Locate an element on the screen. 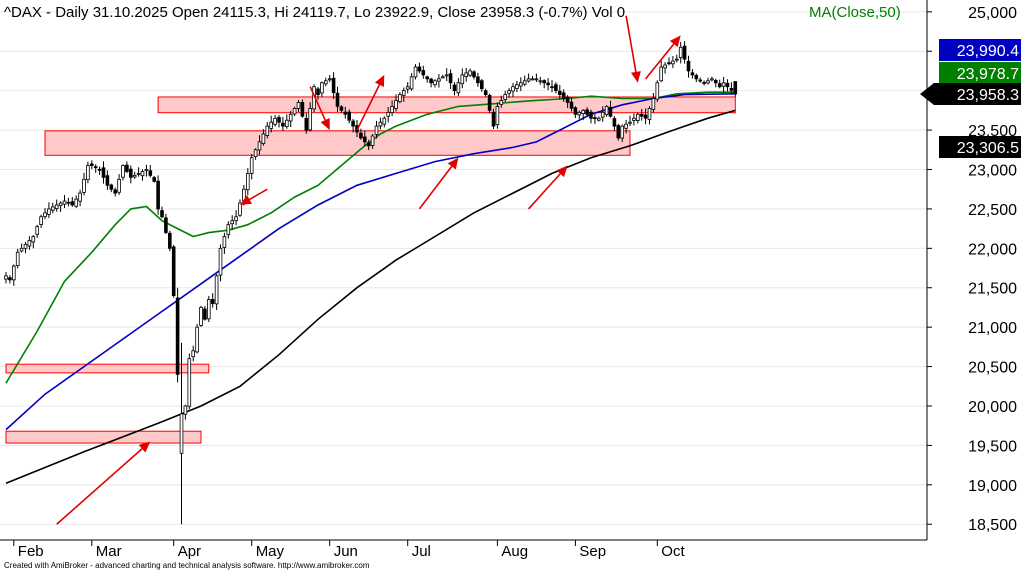 The width and height of the screenshot is (1021, 572). x-tick-label: Apr is located at coordinates (189, 551).